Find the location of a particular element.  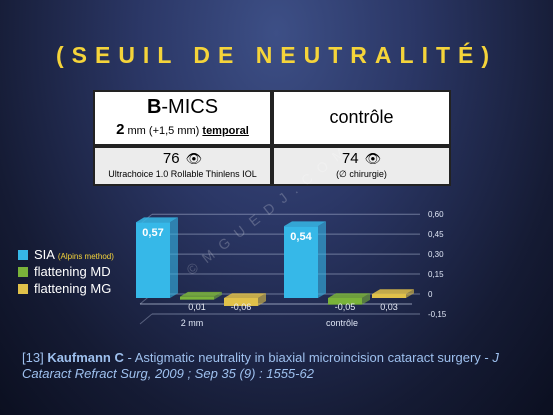

legend-item-md: flattening MD is located at coordinates (64, 271).